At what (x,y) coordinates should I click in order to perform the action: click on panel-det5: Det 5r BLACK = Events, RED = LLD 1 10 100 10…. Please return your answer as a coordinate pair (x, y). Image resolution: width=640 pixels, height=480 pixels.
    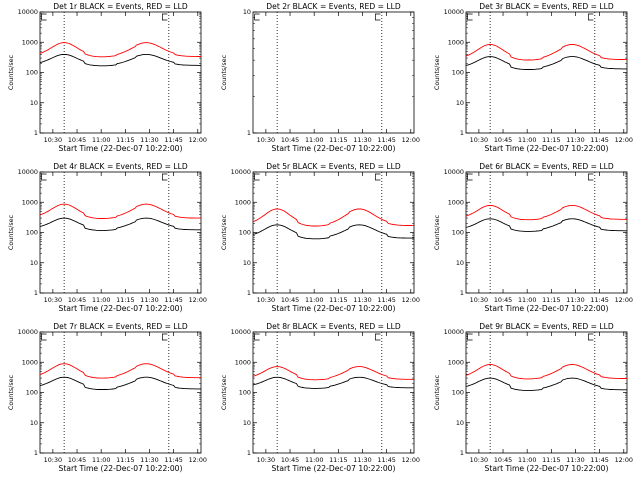
    Looking at the image, I should click on (320, 237).